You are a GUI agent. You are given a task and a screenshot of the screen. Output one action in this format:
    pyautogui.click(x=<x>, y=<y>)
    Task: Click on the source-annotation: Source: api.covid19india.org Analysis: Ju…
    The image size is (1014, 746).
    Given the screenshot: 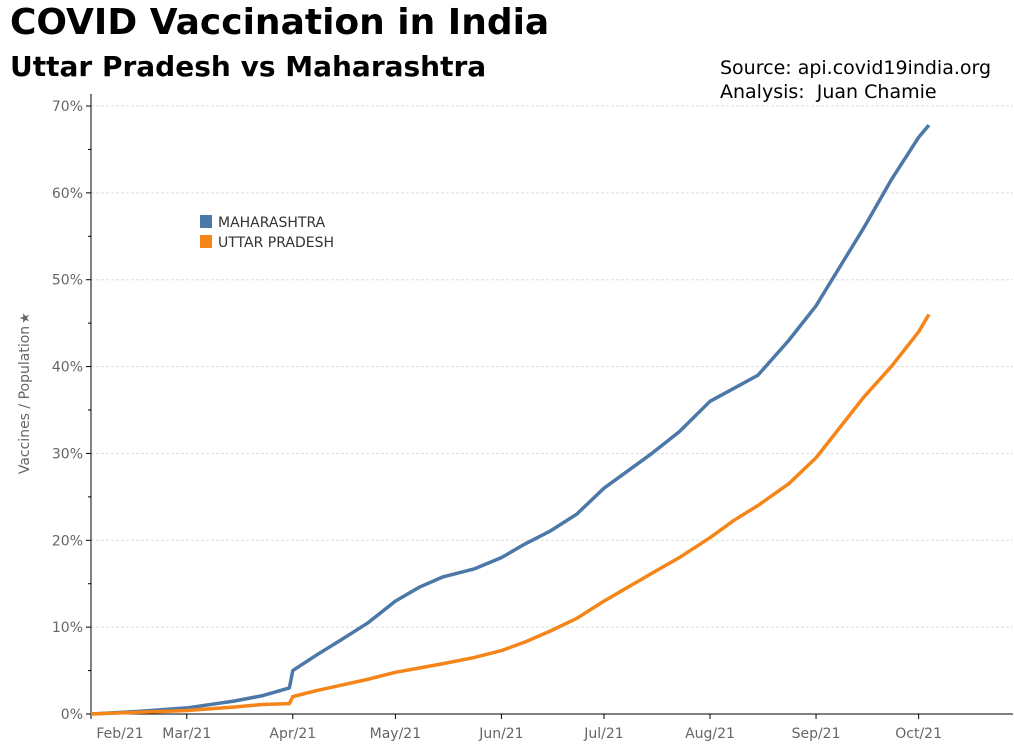 What is the action you would take?
    pyautogui.click(x=855, y=80)
    